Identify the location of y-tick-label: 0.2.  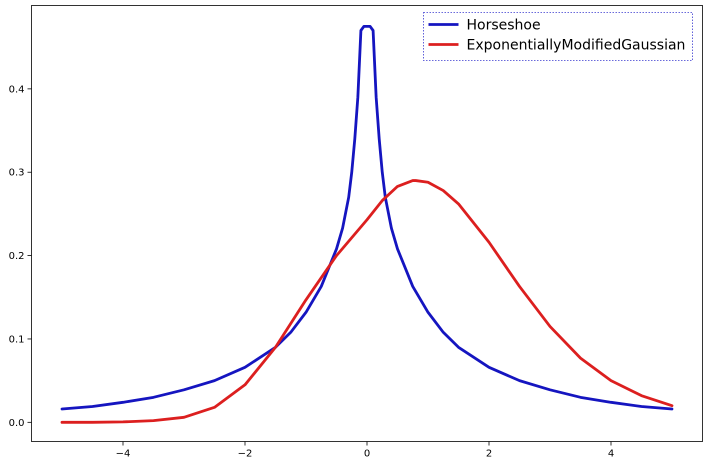
(17, 256).